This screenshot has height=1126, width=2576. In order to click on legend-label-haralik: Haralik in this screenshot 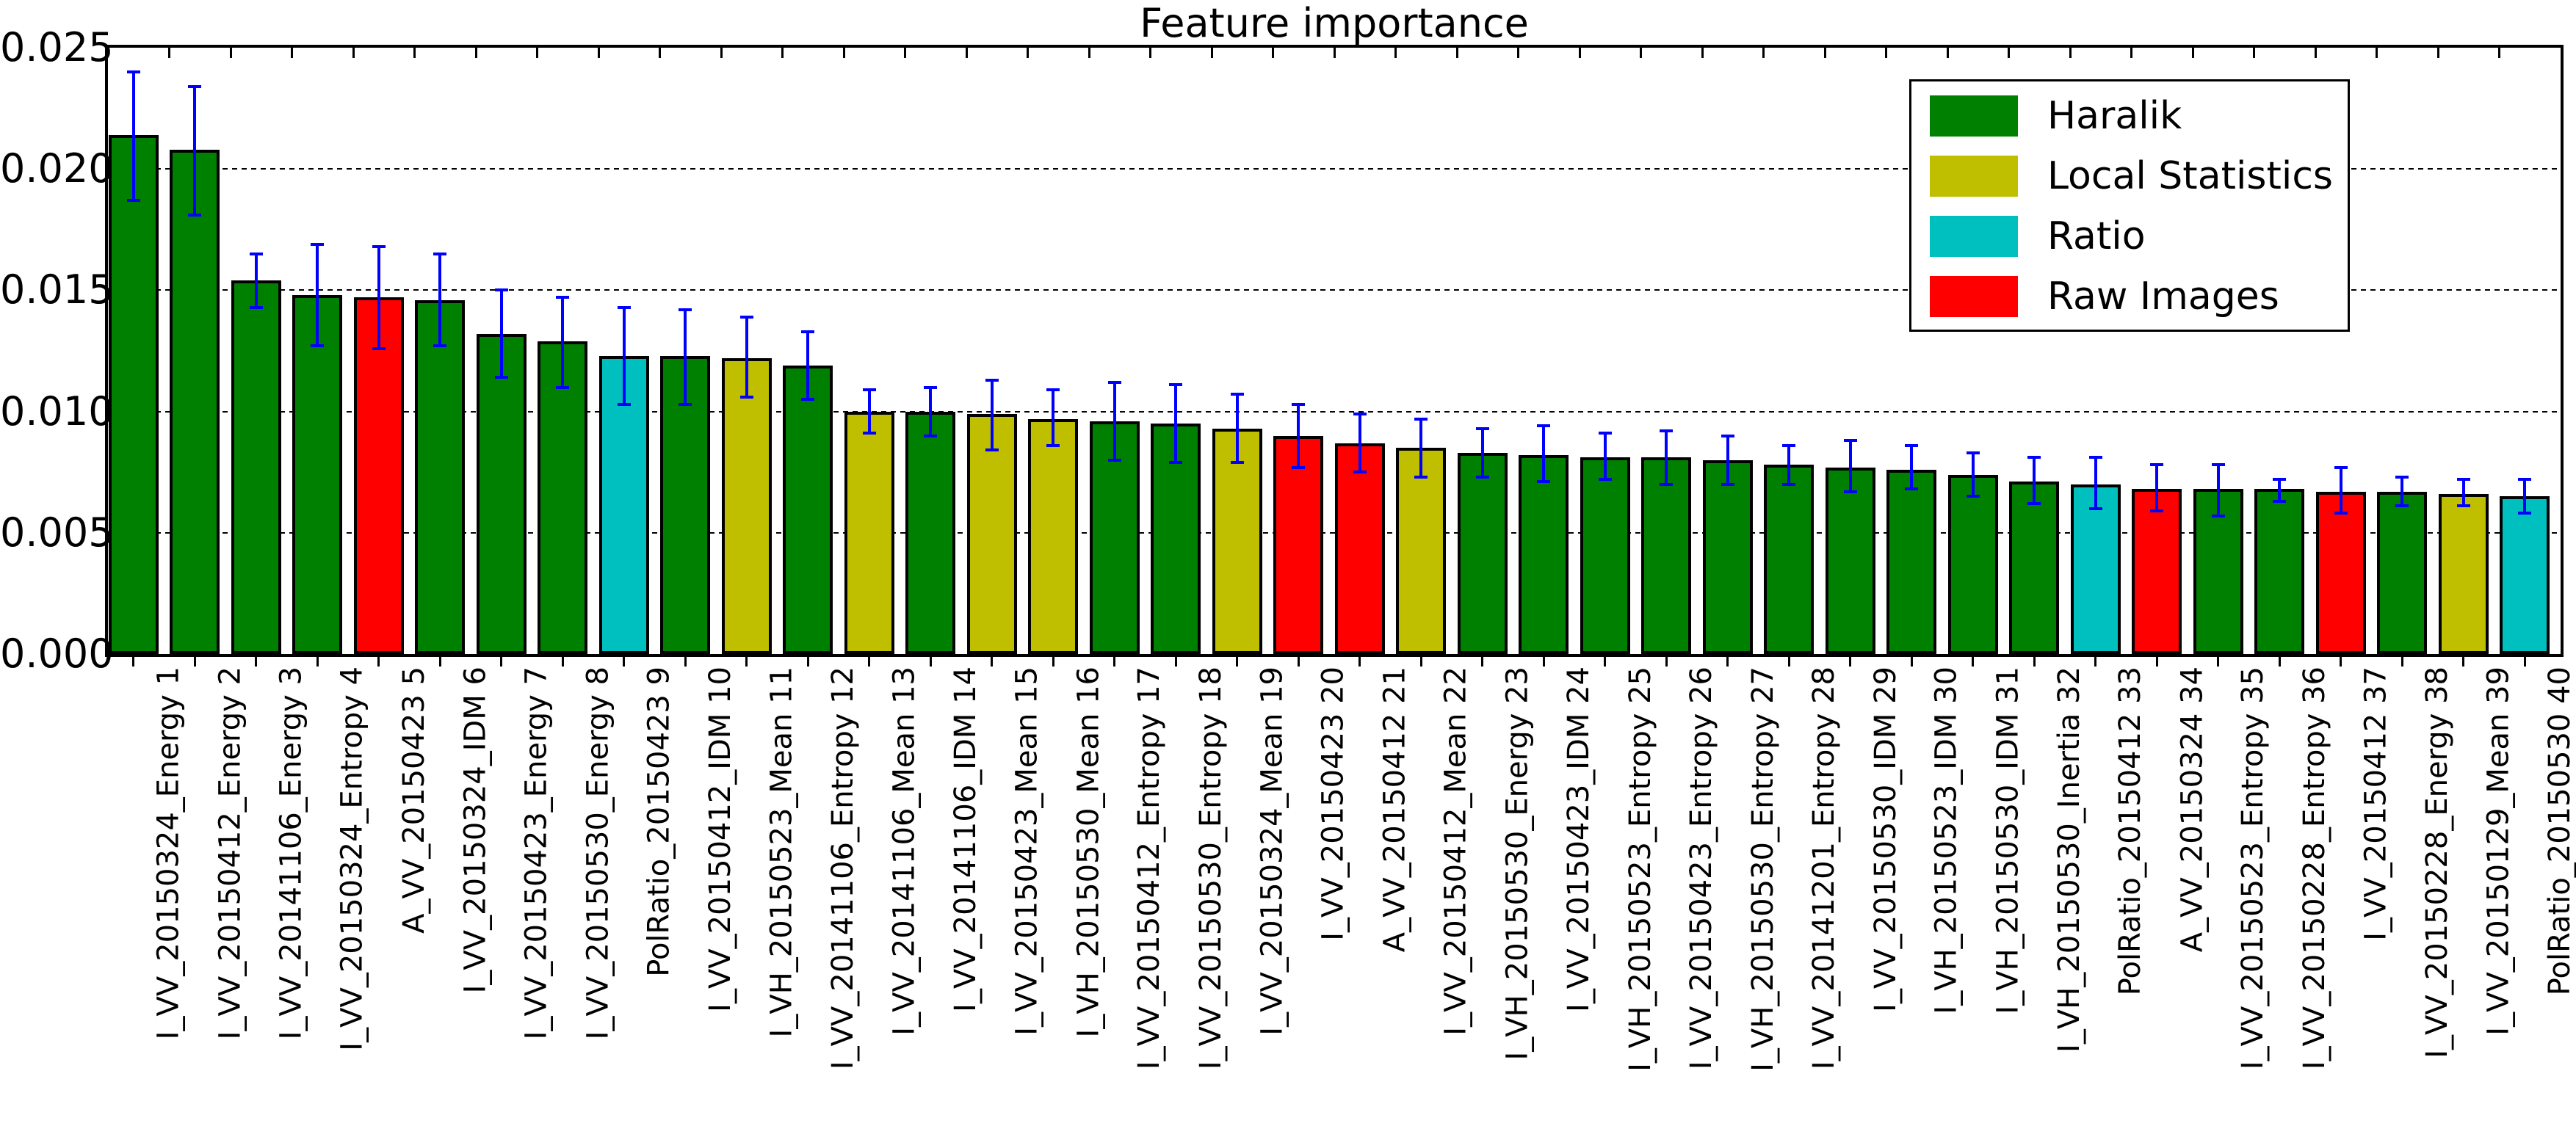, I will do `click(2114, 116)`.